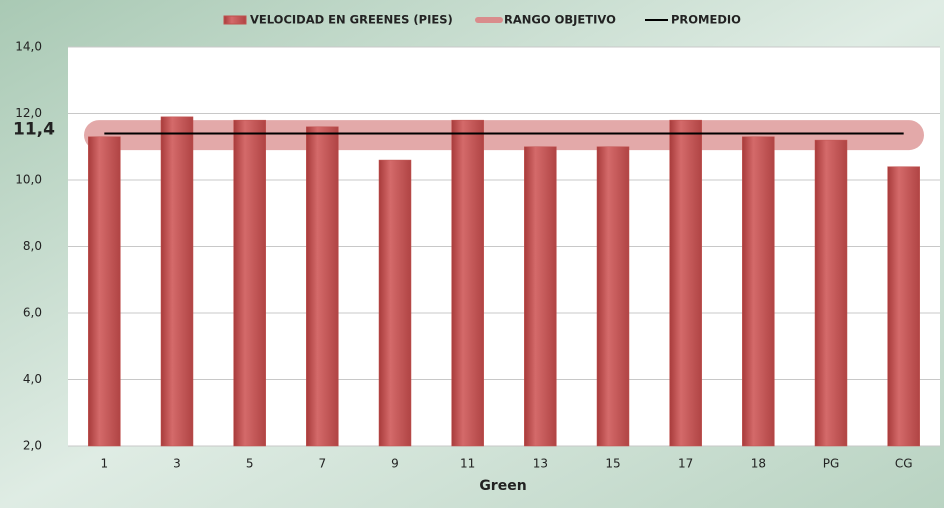 The height and width of the screenshot is (508, 944). What do you see at coordinates (32, 313) in the screenshot?
I see `y-tick-label: 6,0` at bounding box center [32, 313].